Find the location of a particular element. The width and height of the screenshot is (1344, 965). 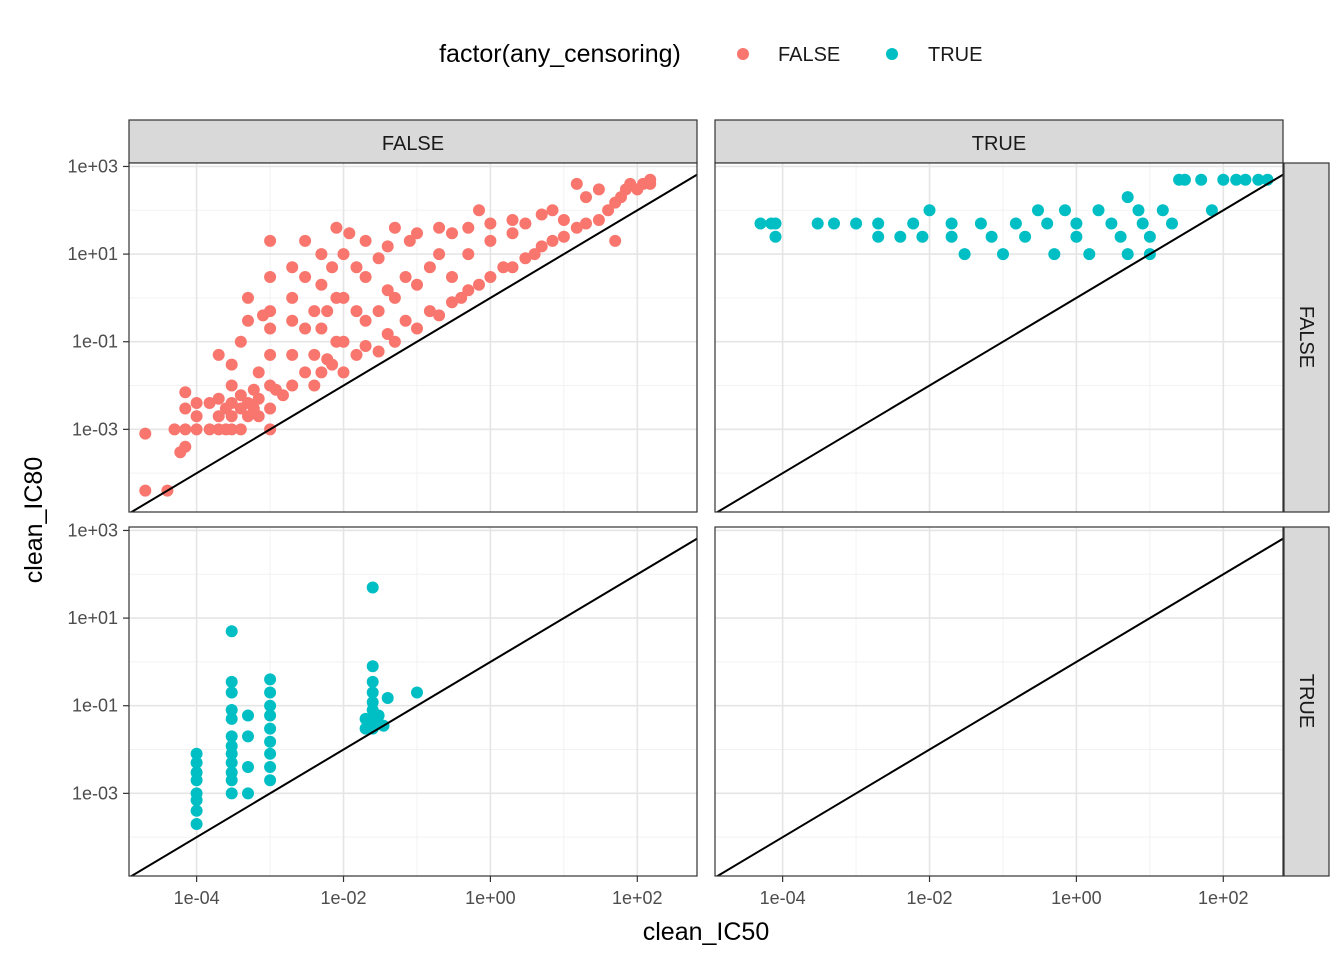

y-tick-label: 1e+01 is located at coordinates (92, 618).